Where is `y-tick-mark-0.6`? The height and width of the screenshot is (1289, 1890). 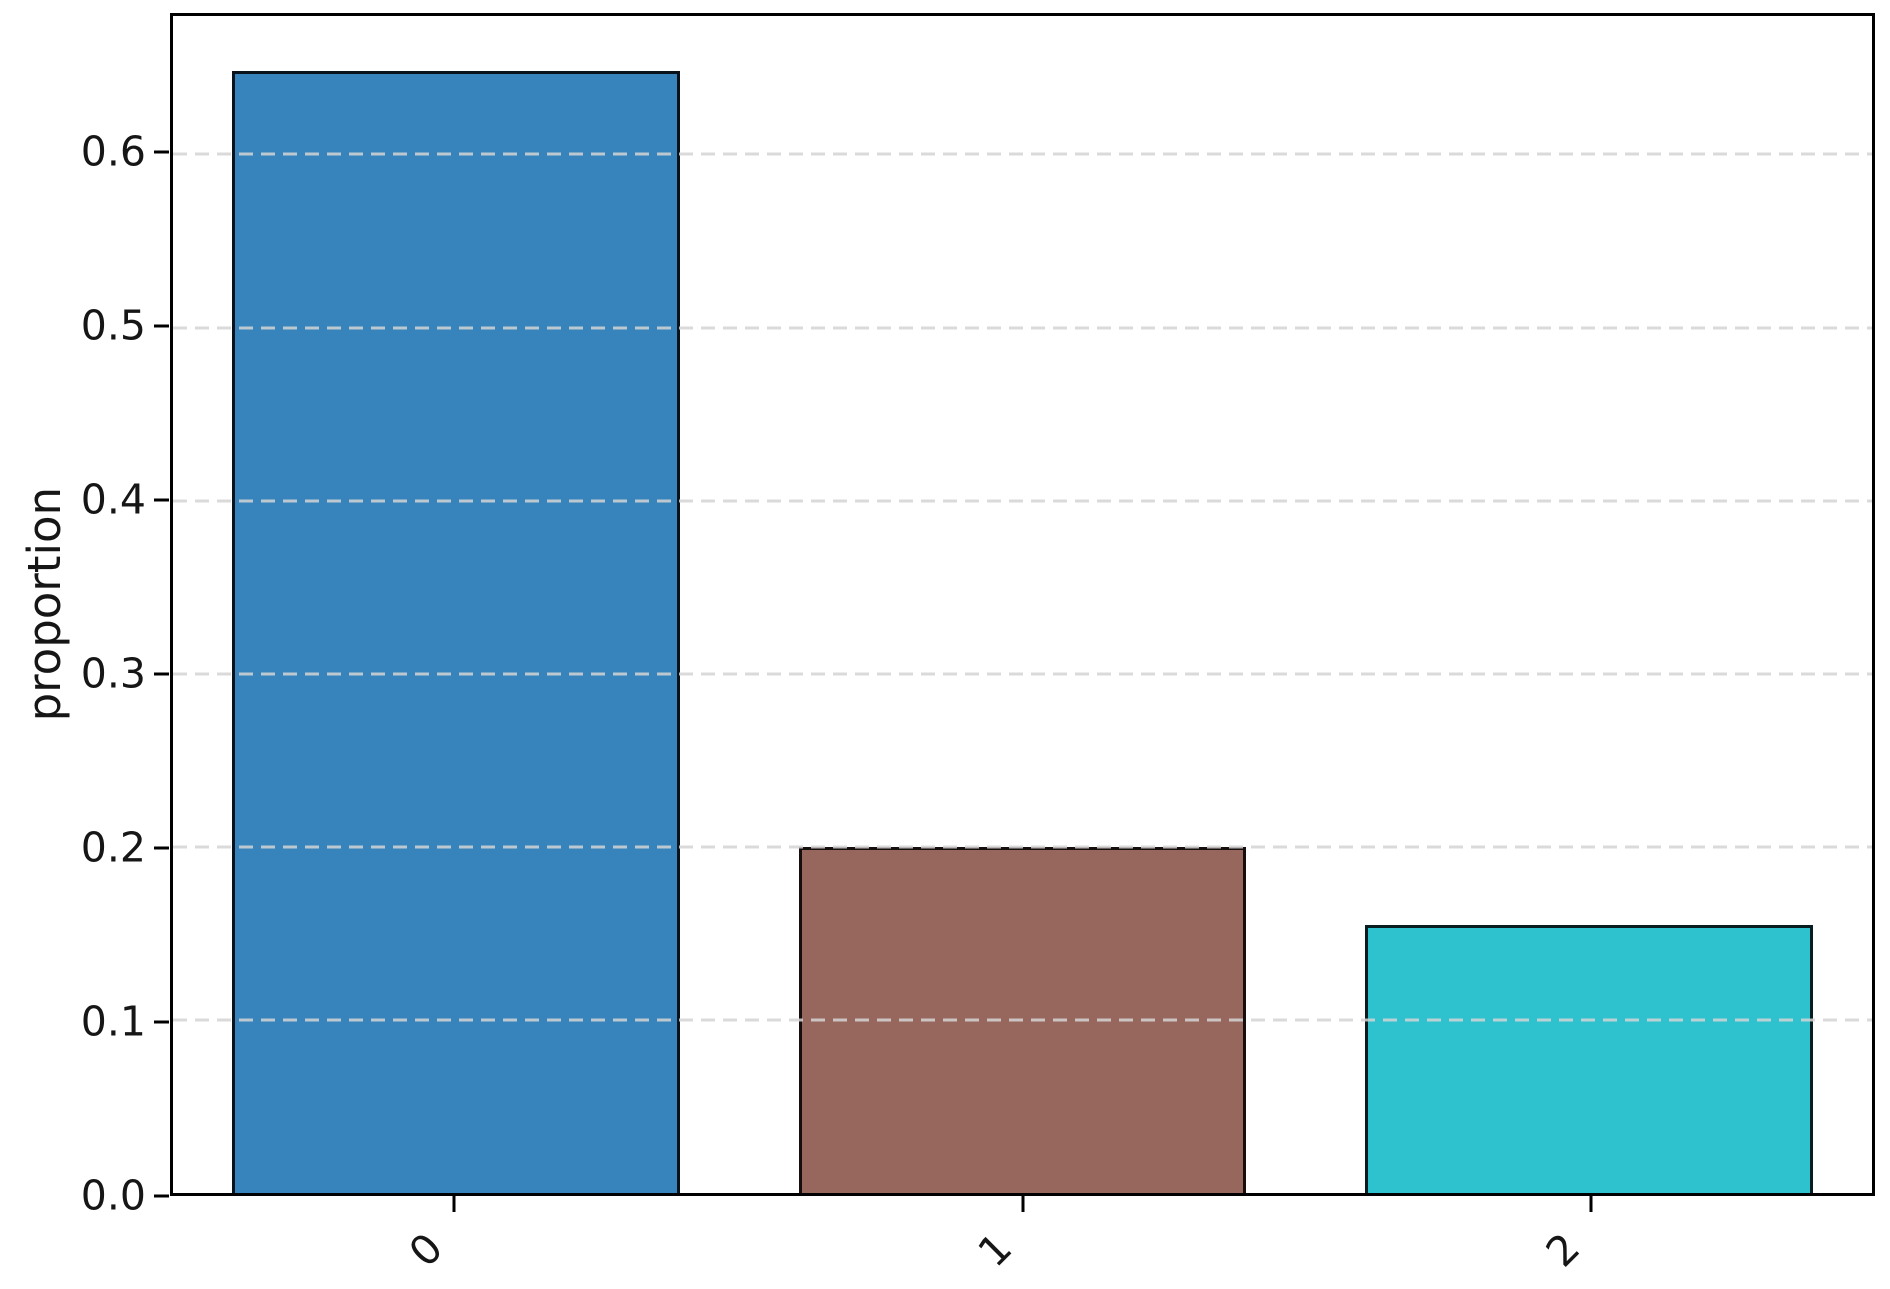 y-tick-mark-0.6 is located at coordinates (161, 152).